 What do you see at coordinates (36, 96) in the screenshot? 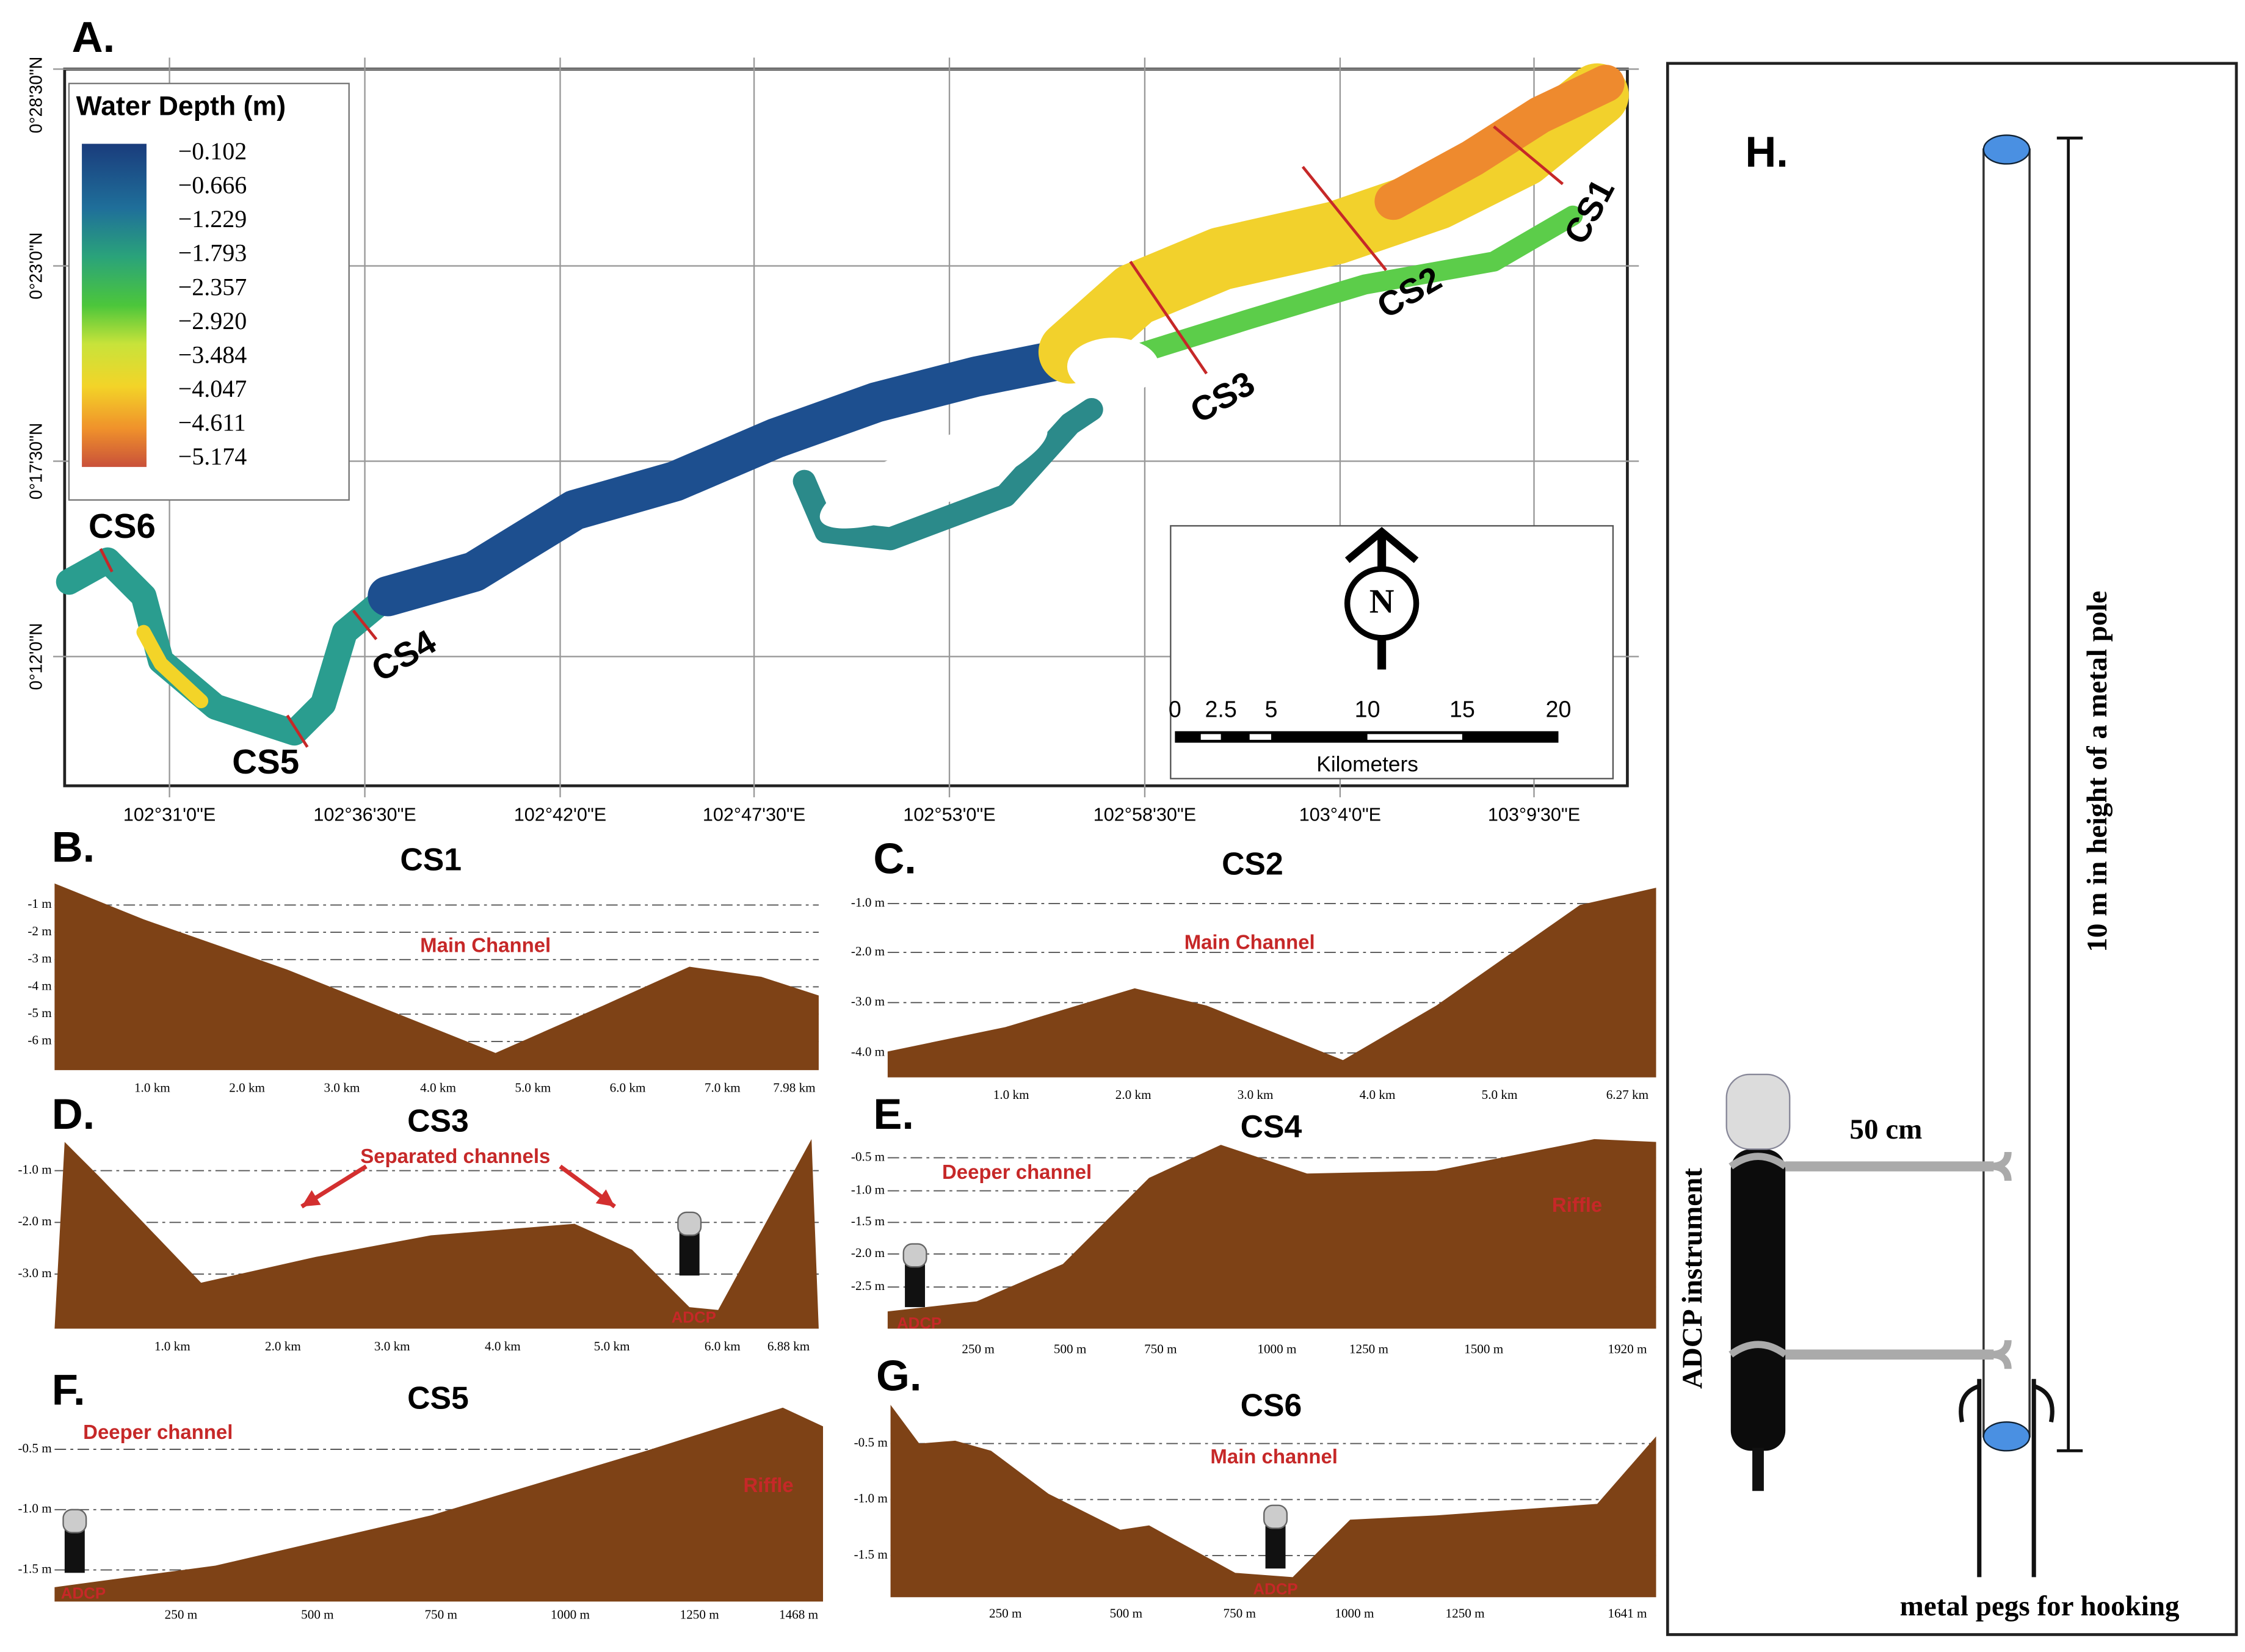
I see `latitude-label: 0°28'30"N` at bounding box center [36, 96].